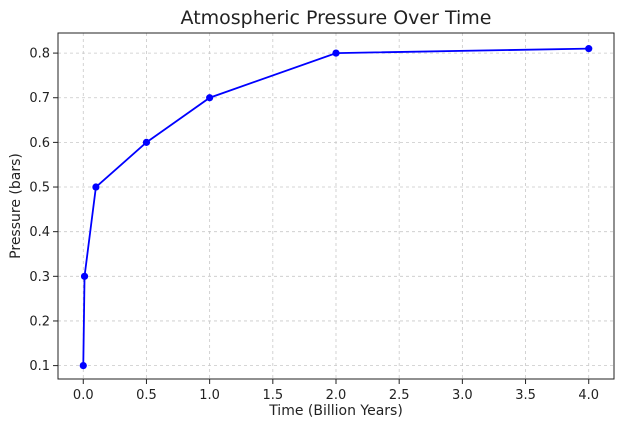  I want to click on y-tick-label: 0.8, so click(39, 54).